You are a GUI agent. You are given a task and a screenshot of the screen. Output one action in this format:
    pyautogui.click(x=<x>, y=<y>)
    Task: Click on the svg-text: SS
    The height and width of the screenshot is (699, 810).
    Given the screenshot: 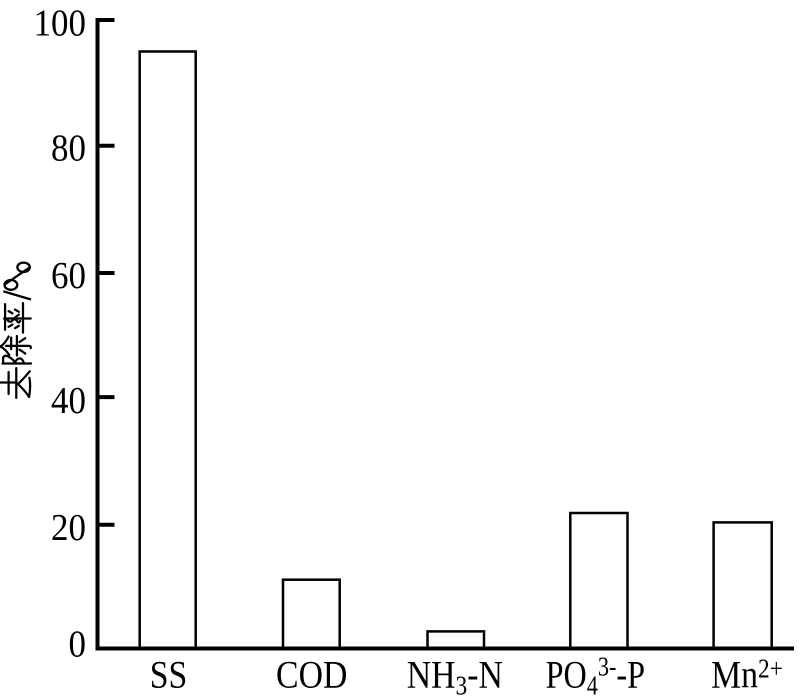 What is the action you would take?
    pyautogui.click(x=169, y=674)
    